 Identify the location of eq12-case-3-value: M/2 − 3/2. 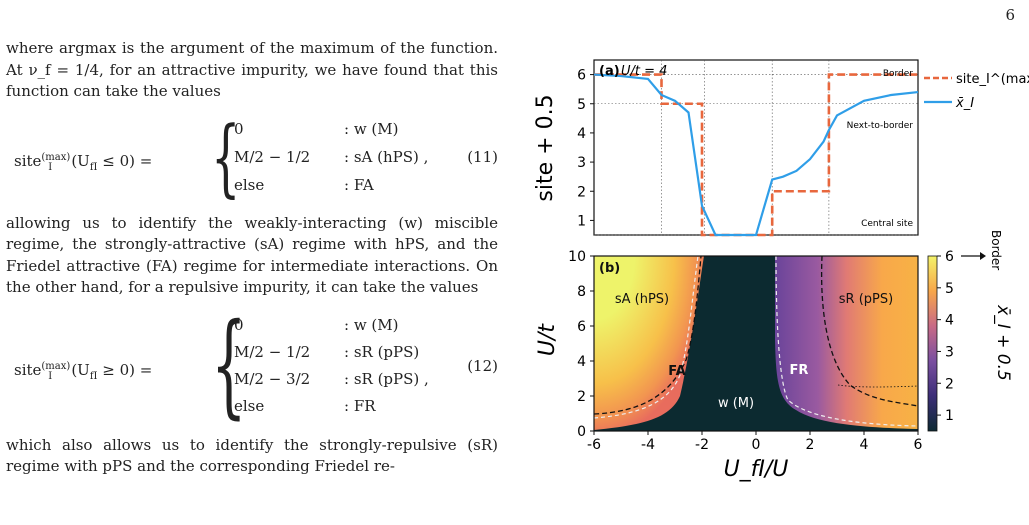
(272, 378).